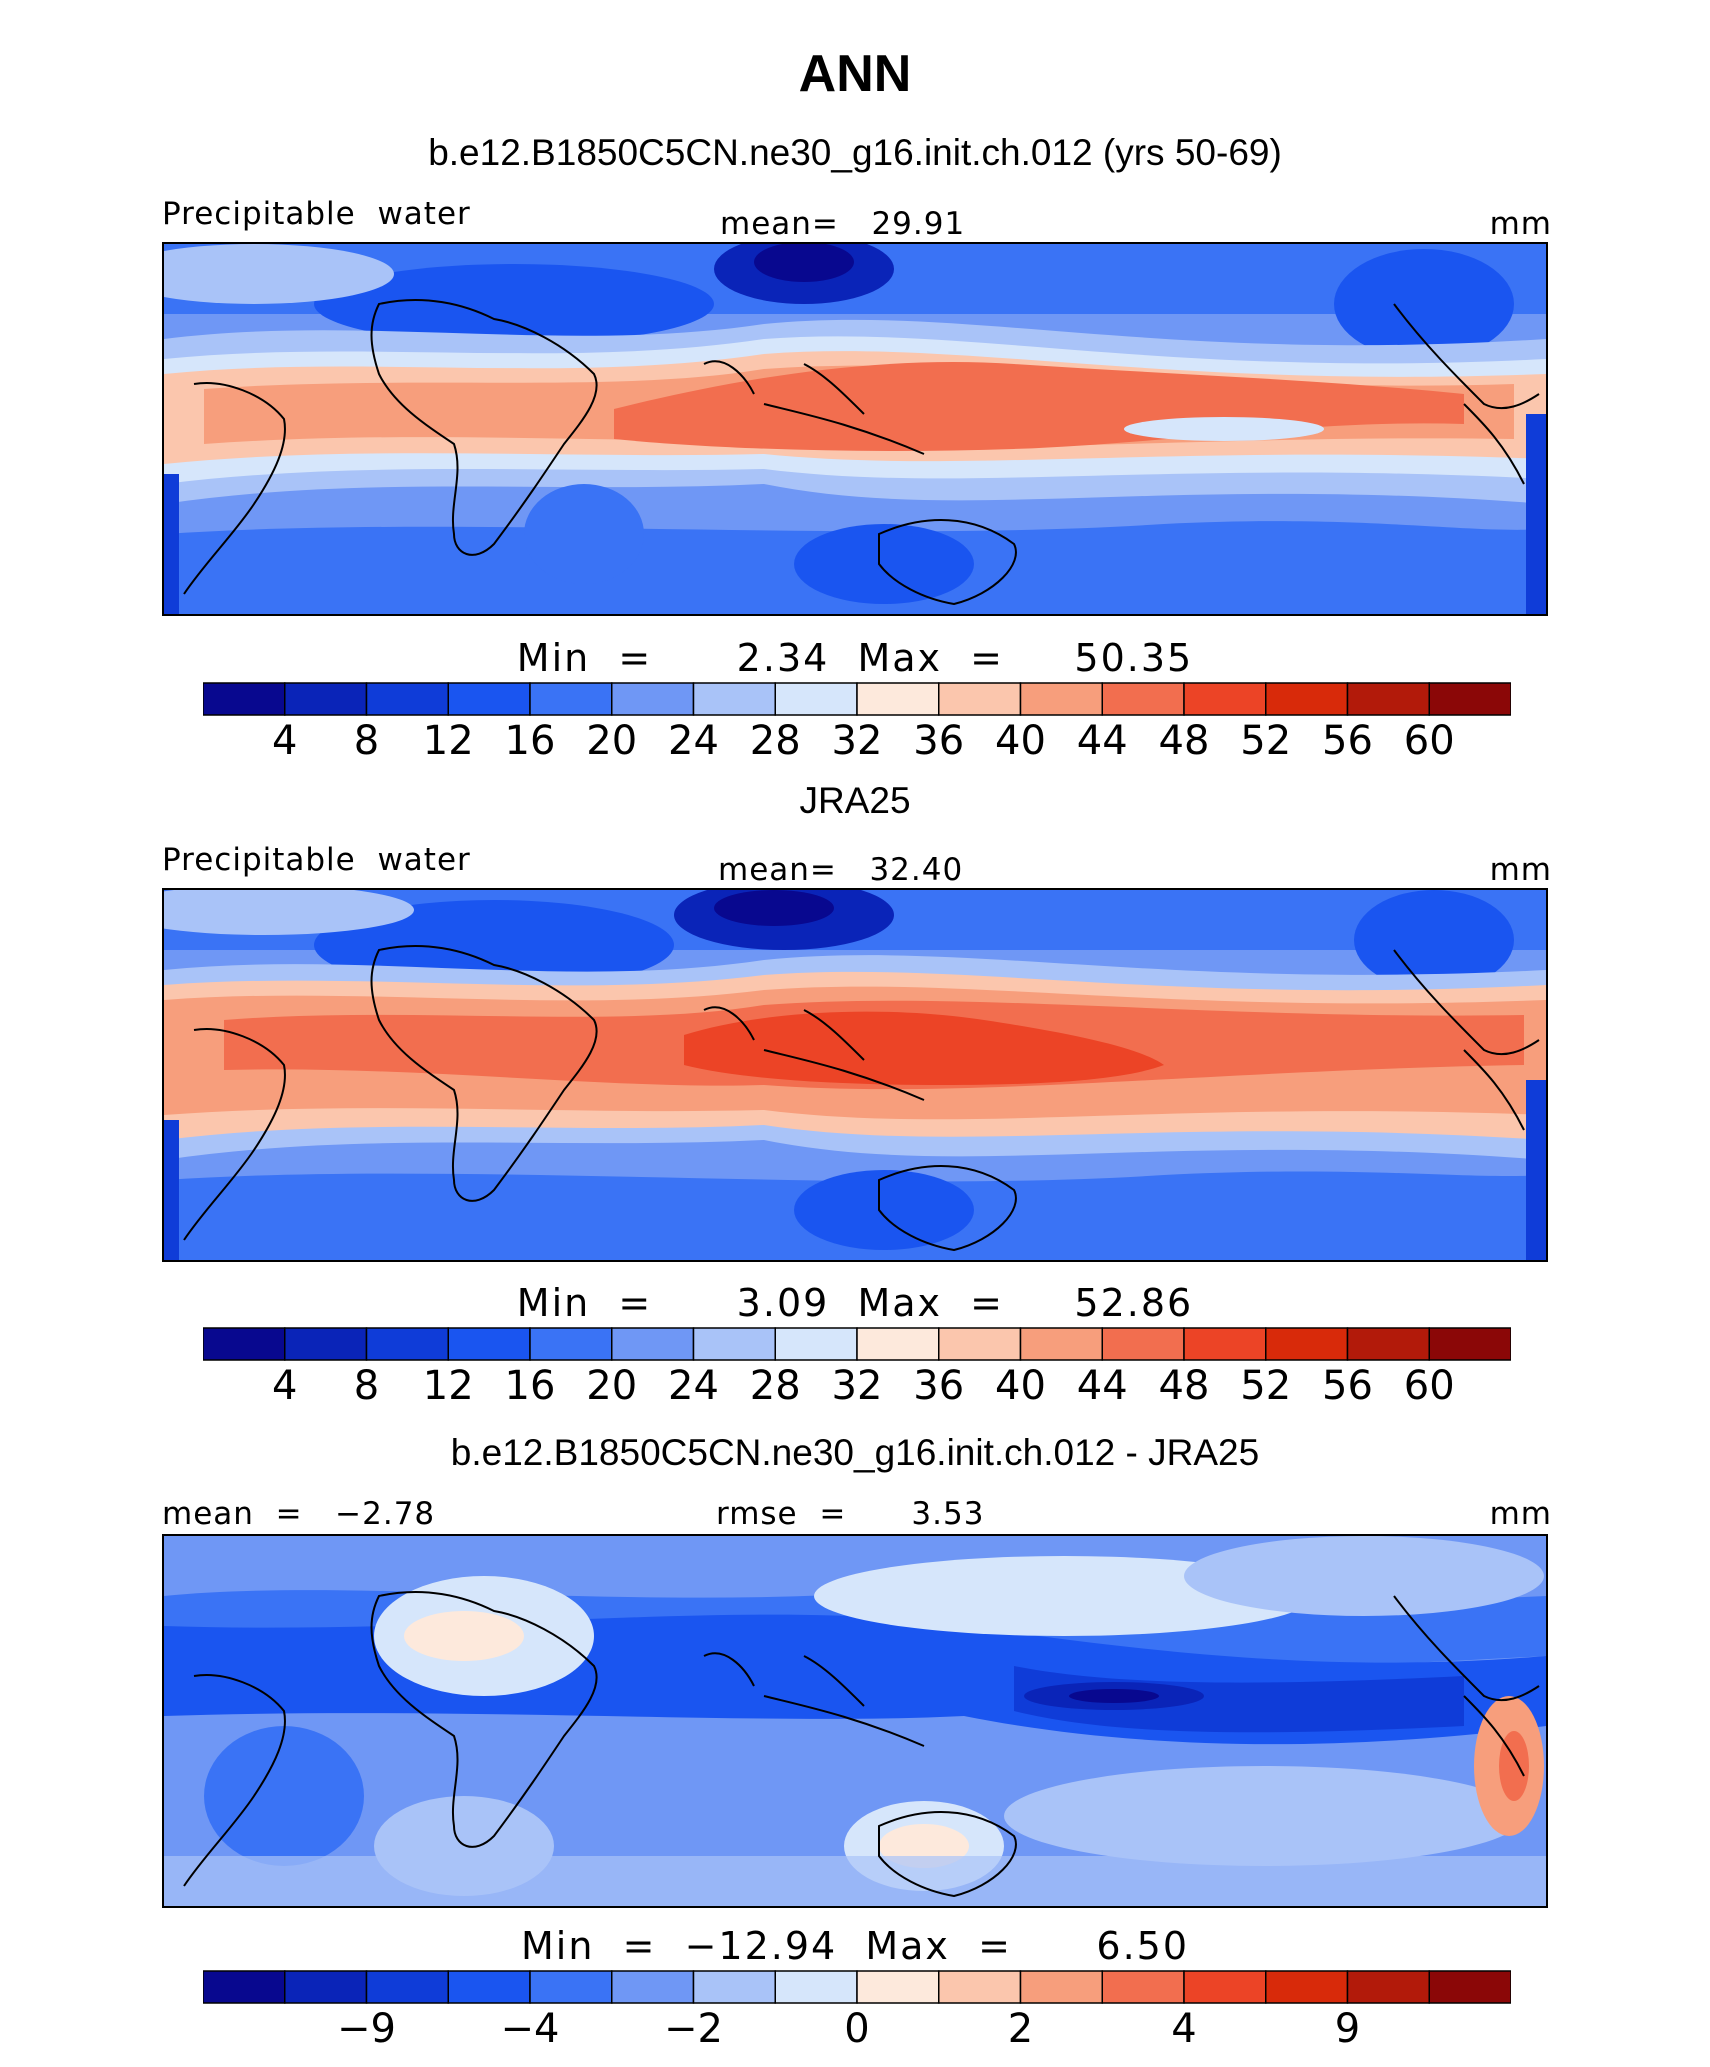 The image size is (1710, 2067). I want to click on colorbar-tick-label: −9, so click(366, 2029).